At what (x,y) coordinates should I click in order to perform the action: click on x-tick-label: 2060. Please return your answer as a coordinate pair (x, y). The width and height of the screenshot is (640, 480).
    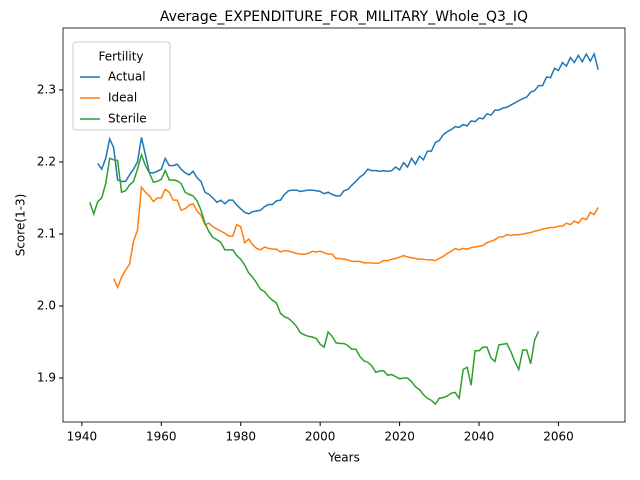
    Looking at the image, I should click on (558, 437).